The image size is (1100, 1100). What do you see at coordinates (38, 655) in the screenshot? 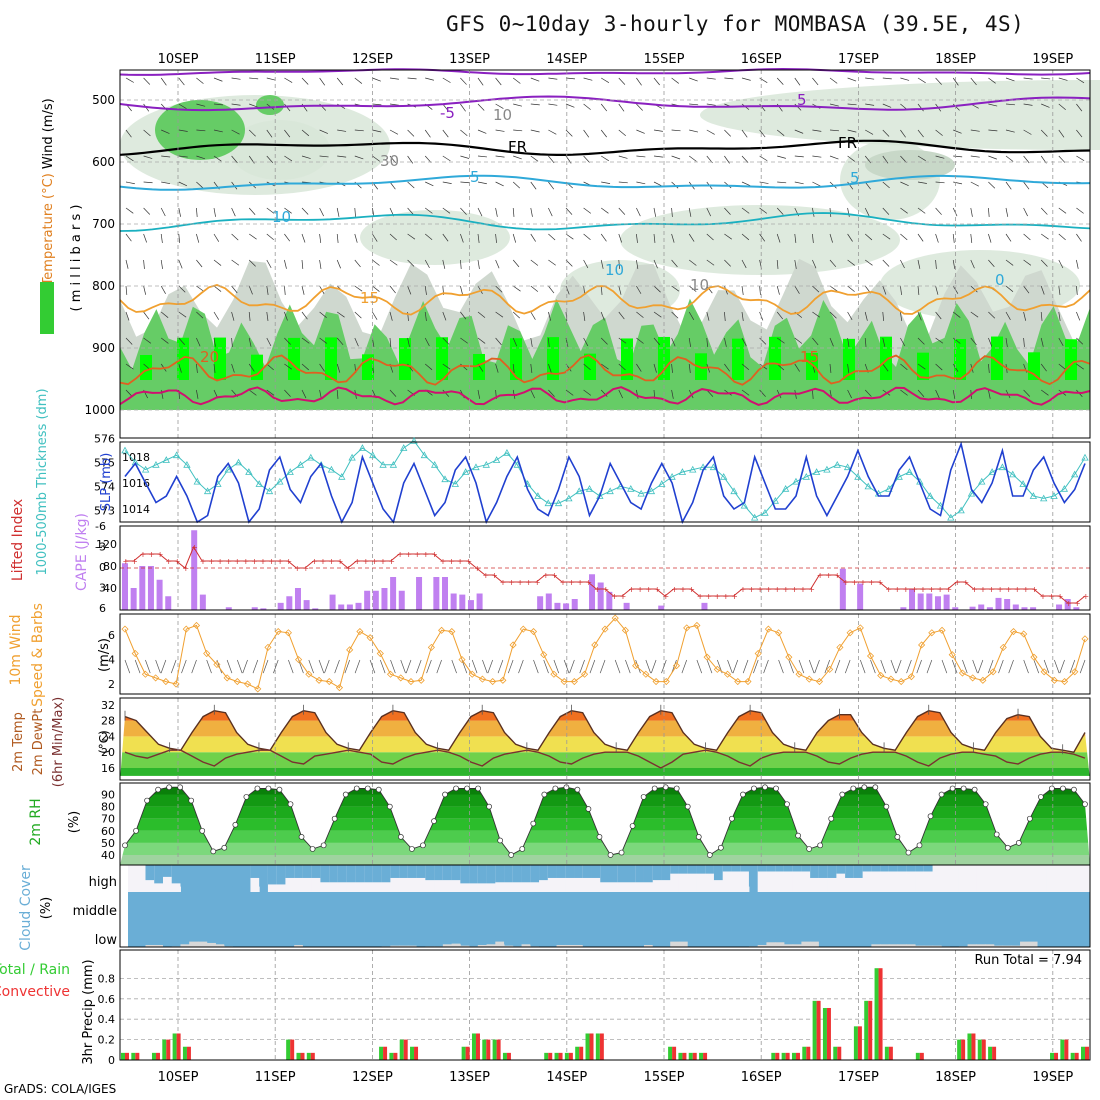
I see `y-label-wind: Speed & Barbs` at bounding box center [38, 655].